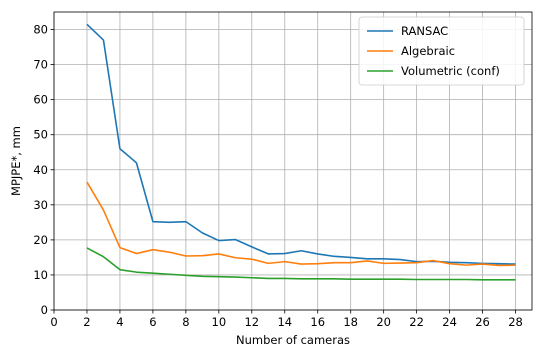 This screenshot has height=347, width=534. What do you see at coordinates (317, 322) in the screenshot?
I see `x-tick-label: 16` at bounding box center [317, 322].